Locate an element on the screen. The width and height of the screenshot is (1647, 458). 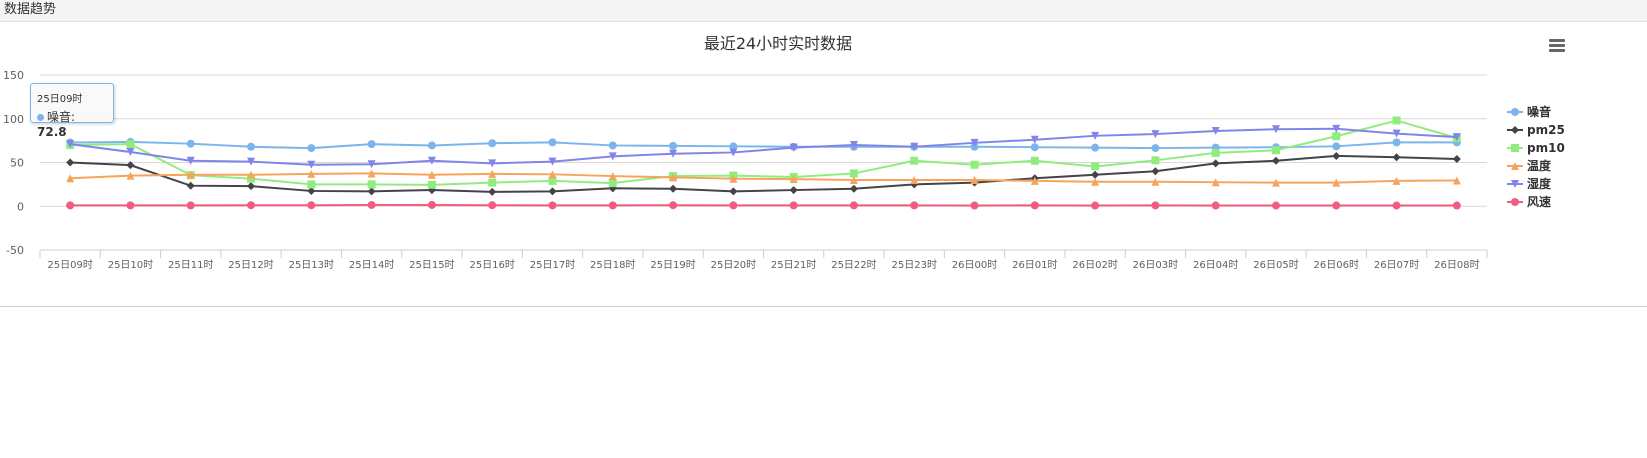
legend-label: 湿度 is located at coordinates (1539, 183).